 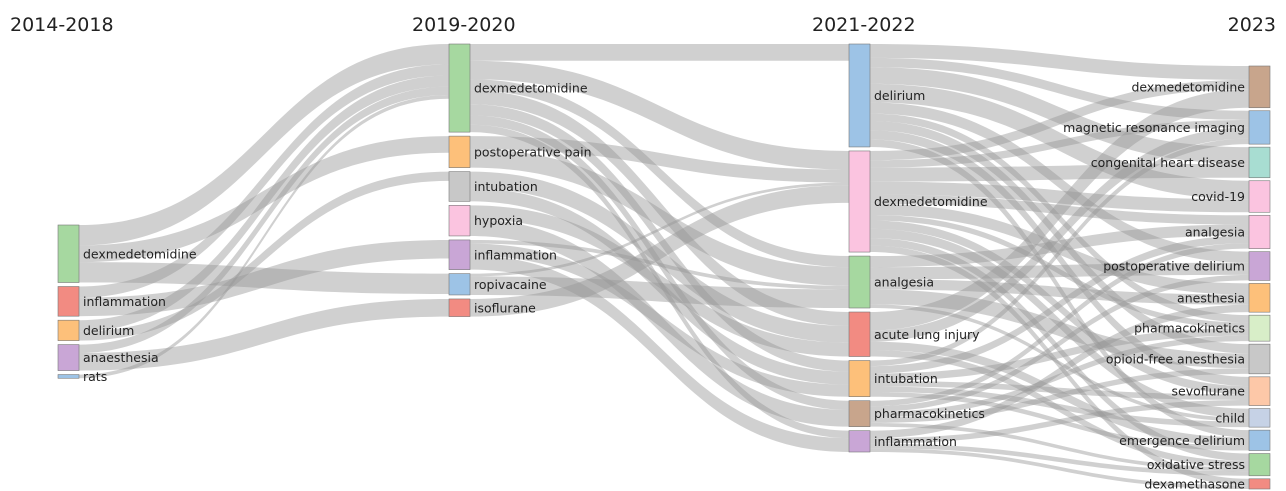 What do you see at coordinates (95, 376) in the screenshot?
I see `node-label: rats` at bounding box center [95, 376].